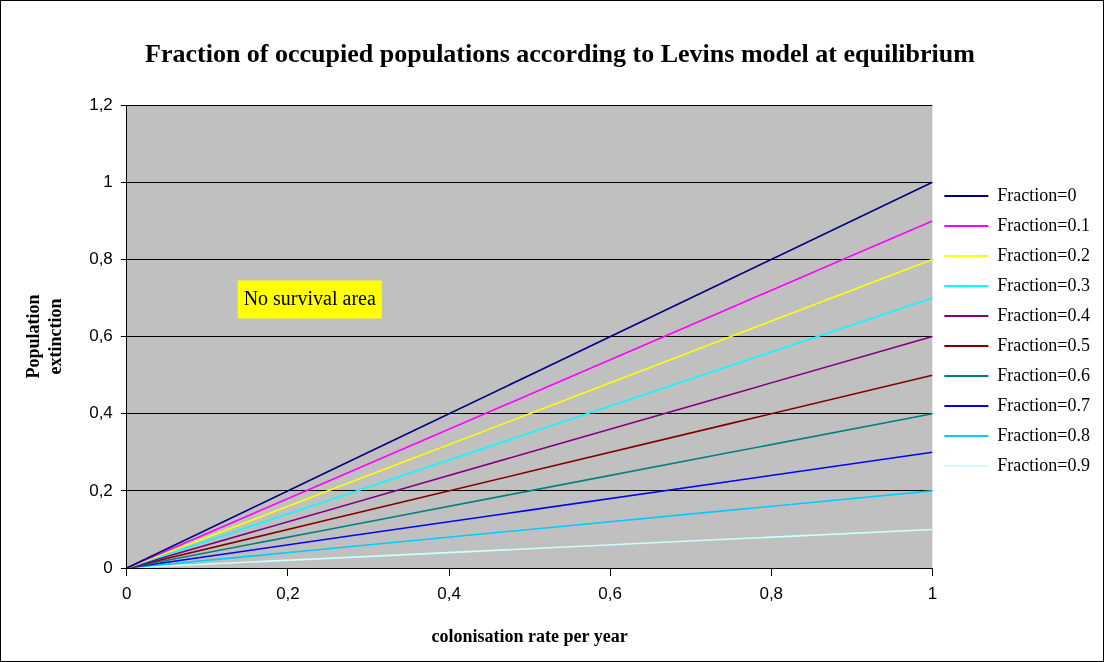  Describe the element at coordinates (1043, 254) in the screenshot. I see `legend-label: Fraction=0.2` at that location.